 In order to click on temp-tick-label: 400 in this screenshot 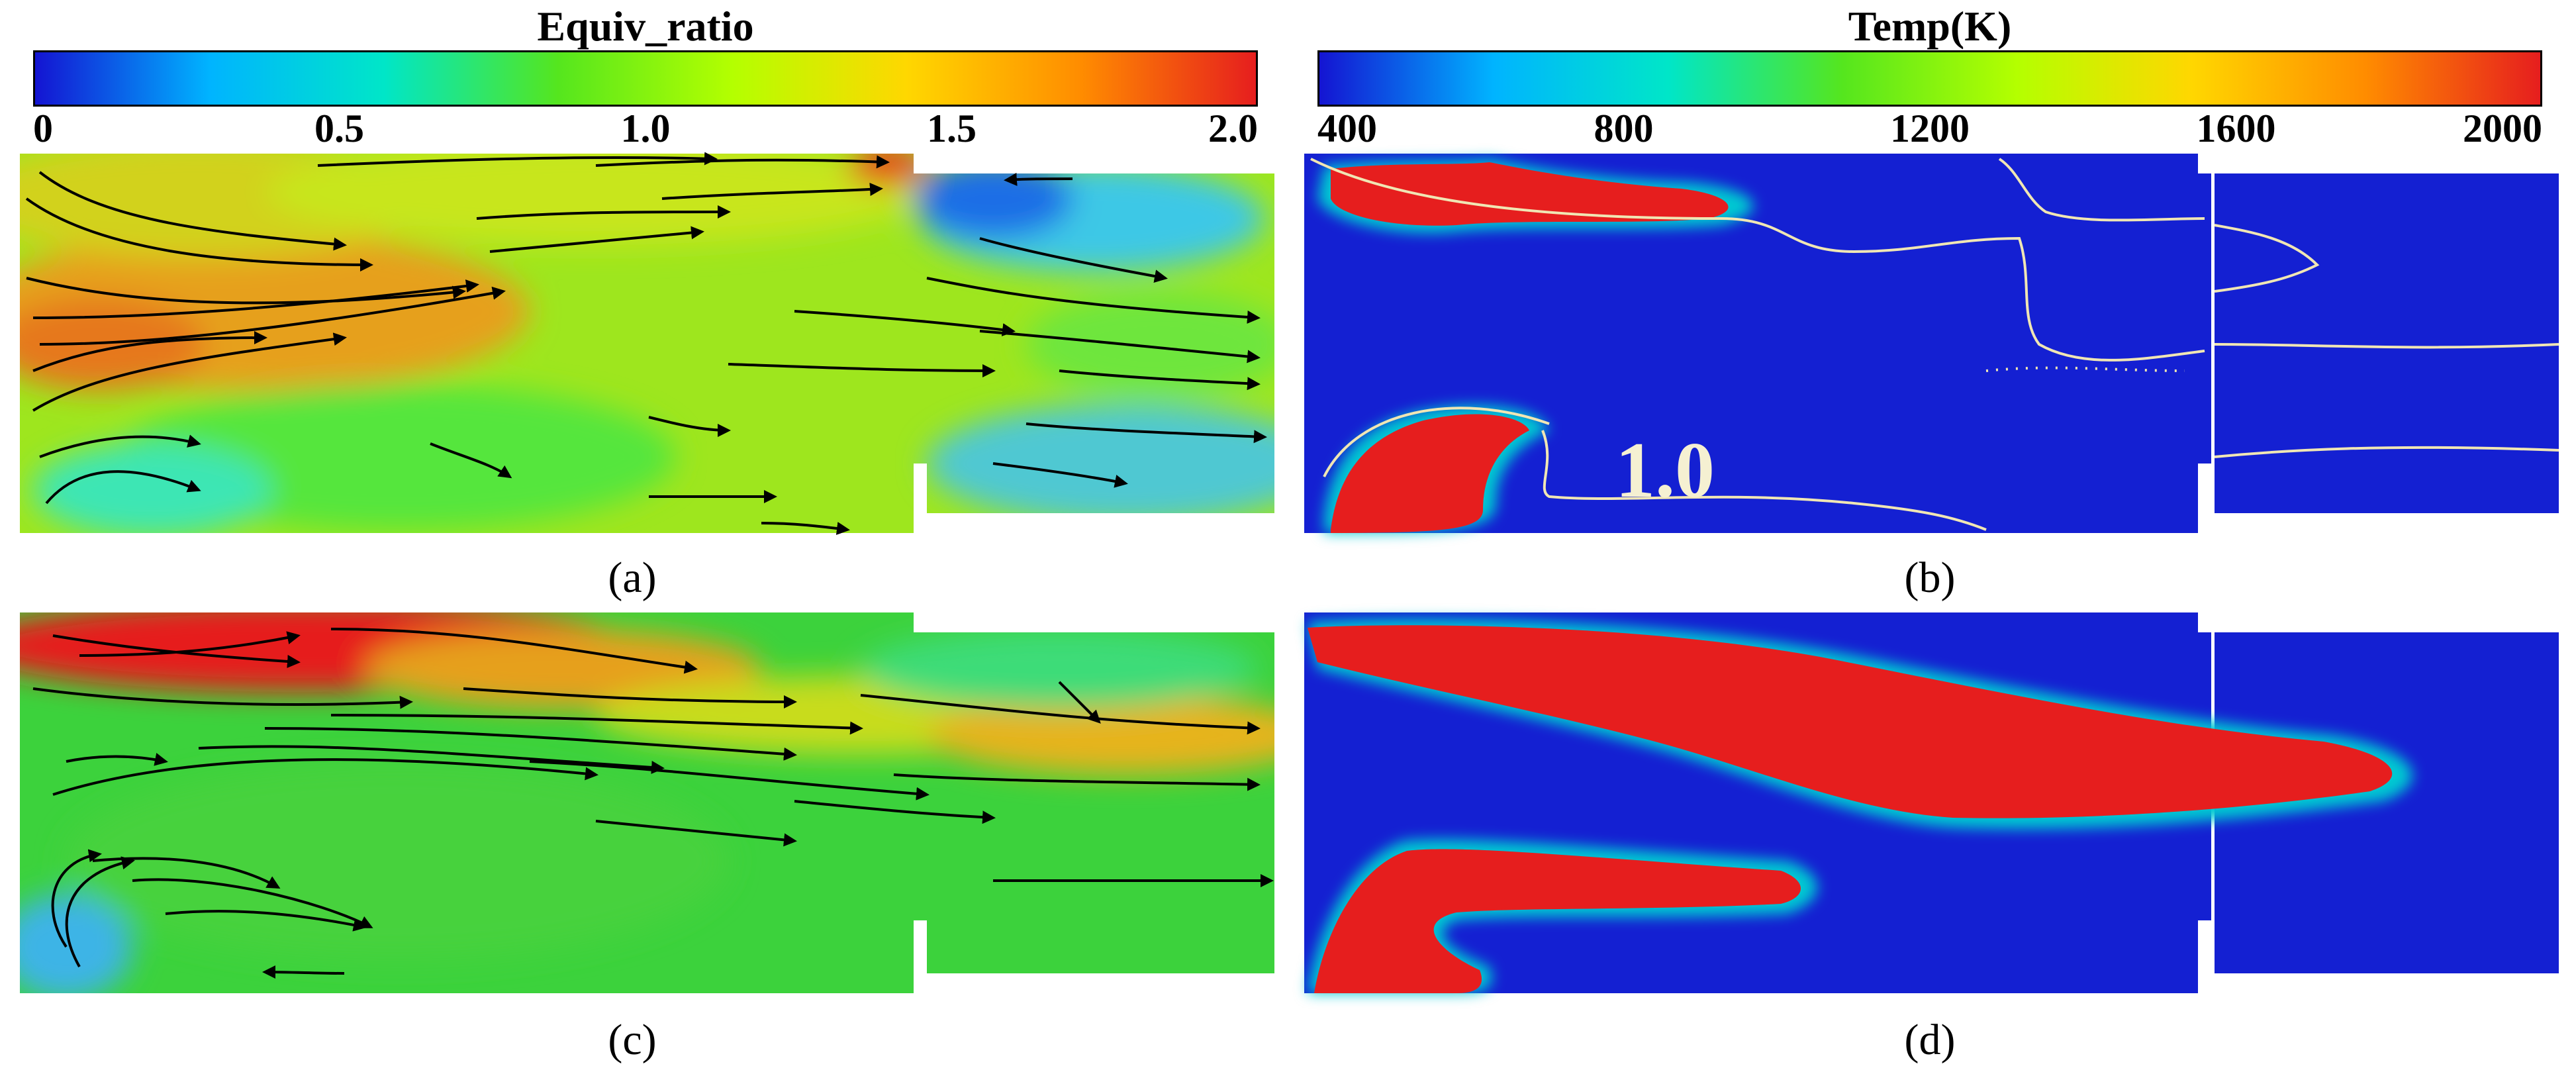, I will do `click(1347, 129)`.